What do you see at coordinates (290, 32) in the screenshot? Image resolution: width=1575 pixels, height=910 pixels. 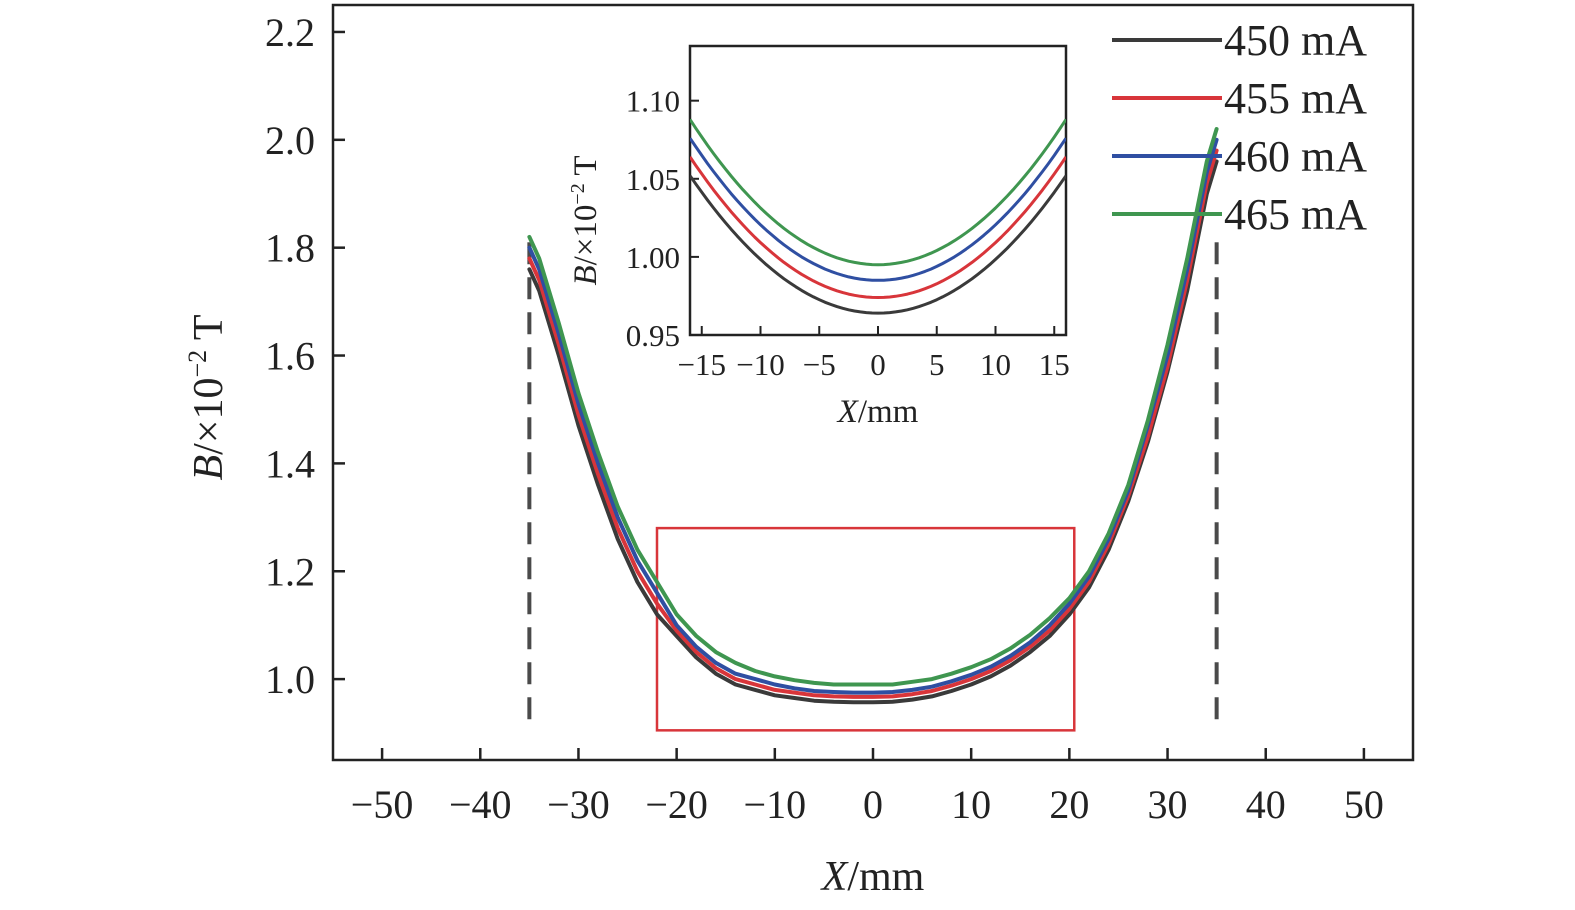 I see `y-tick-label-6: 2.2` at bounding box center [290, 32].